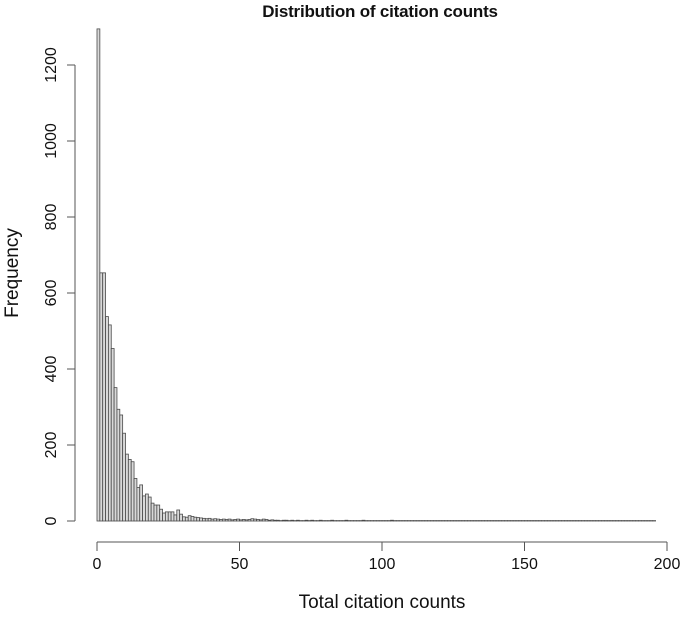  Describe the element at coordinates (240, 564) in the screenshot. I see `x-tick-label: 50` at that location.